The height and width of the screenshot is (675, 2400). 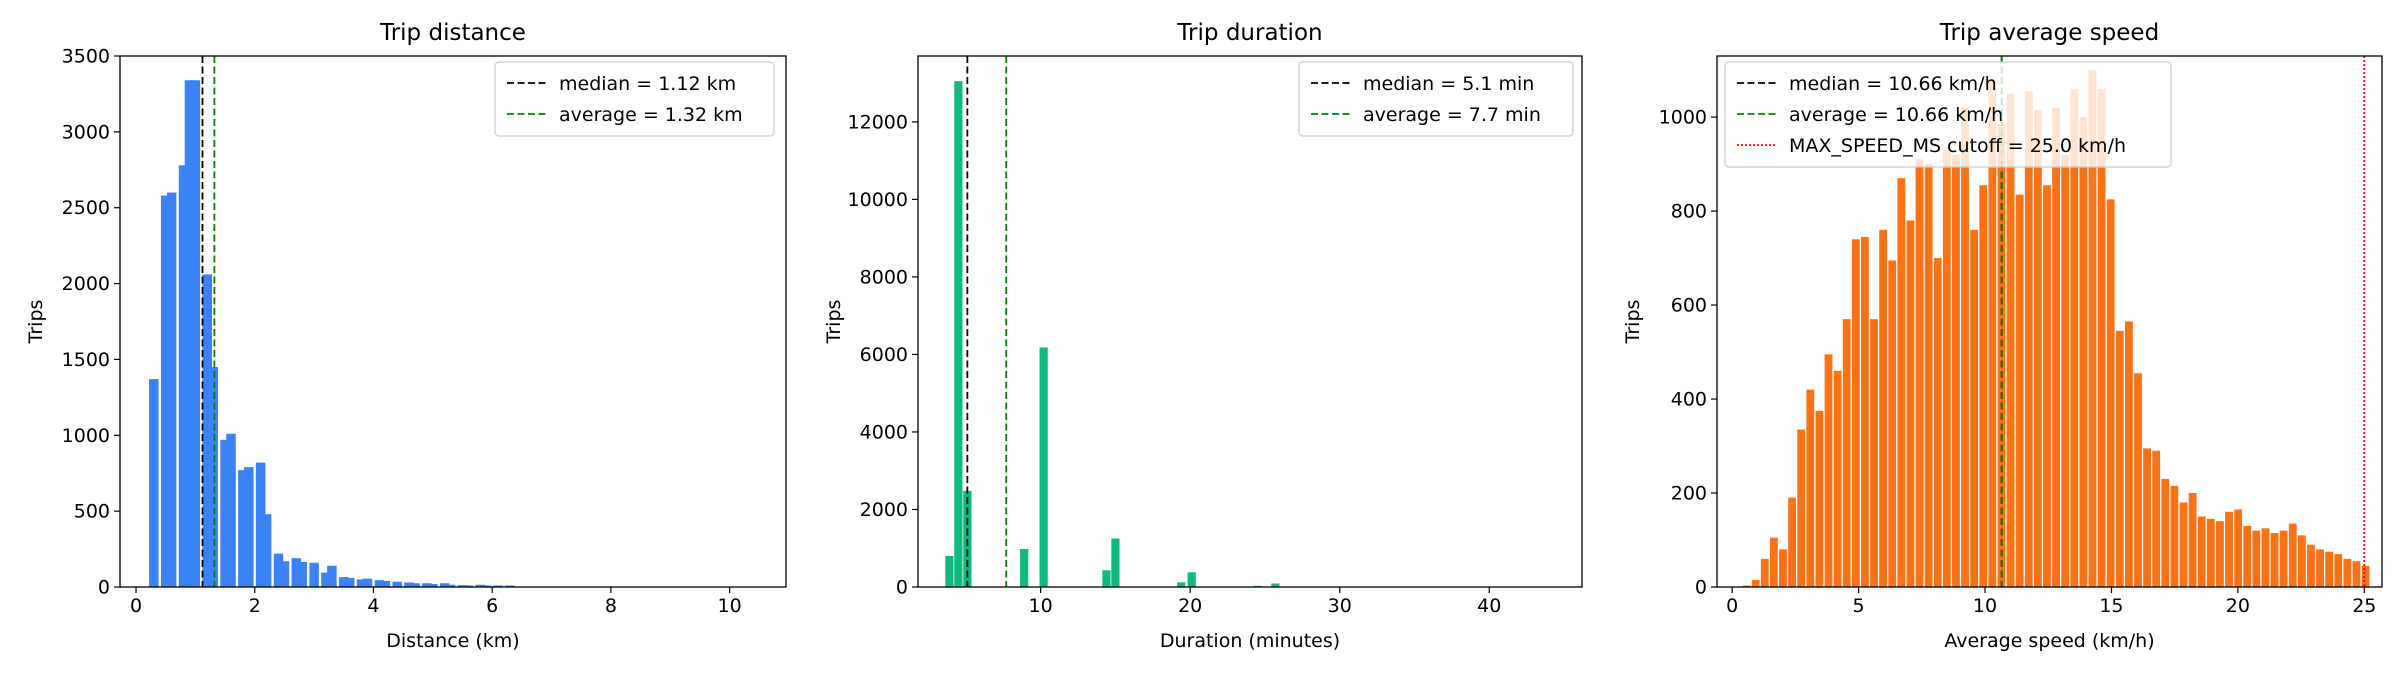 What do you see at coordinates (1859, 606) in the screenshot?
I see `x-tick-label: 5` at bounding box center [1859, 606].